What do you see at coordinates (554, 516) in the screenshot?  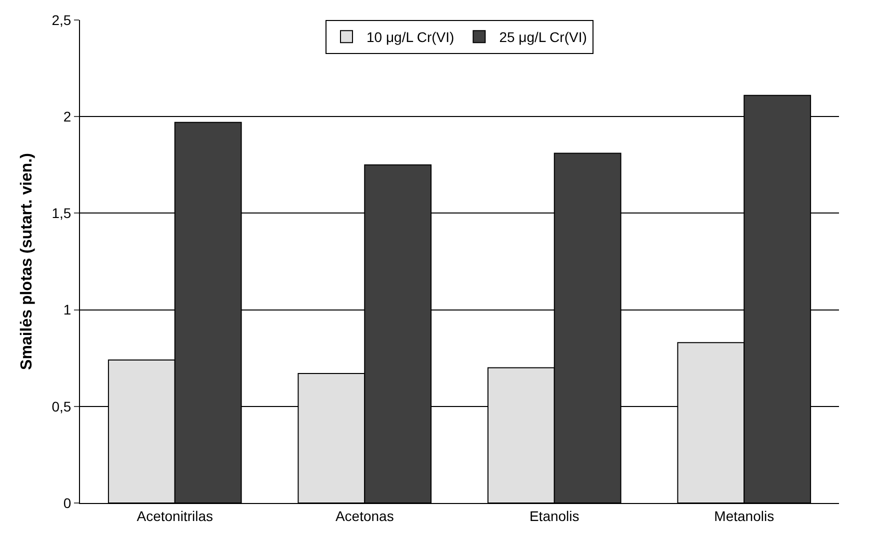 I see `x-tick-label: Etanolis` at bounding box center [554, 516].